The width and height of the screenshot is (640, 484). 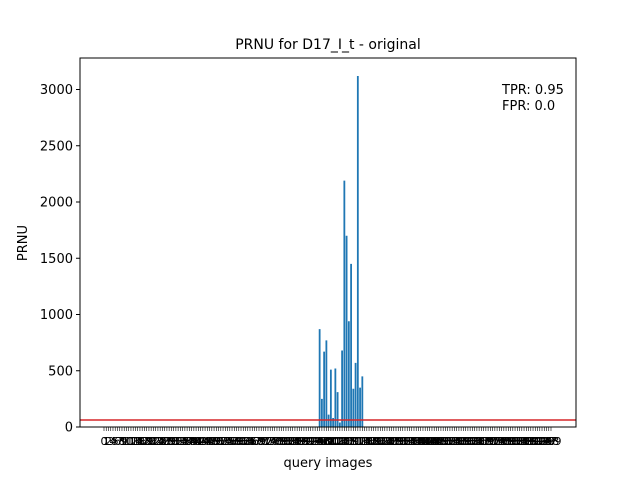 I want to click on x-tick-label: 157, so click(x=456, y=441).